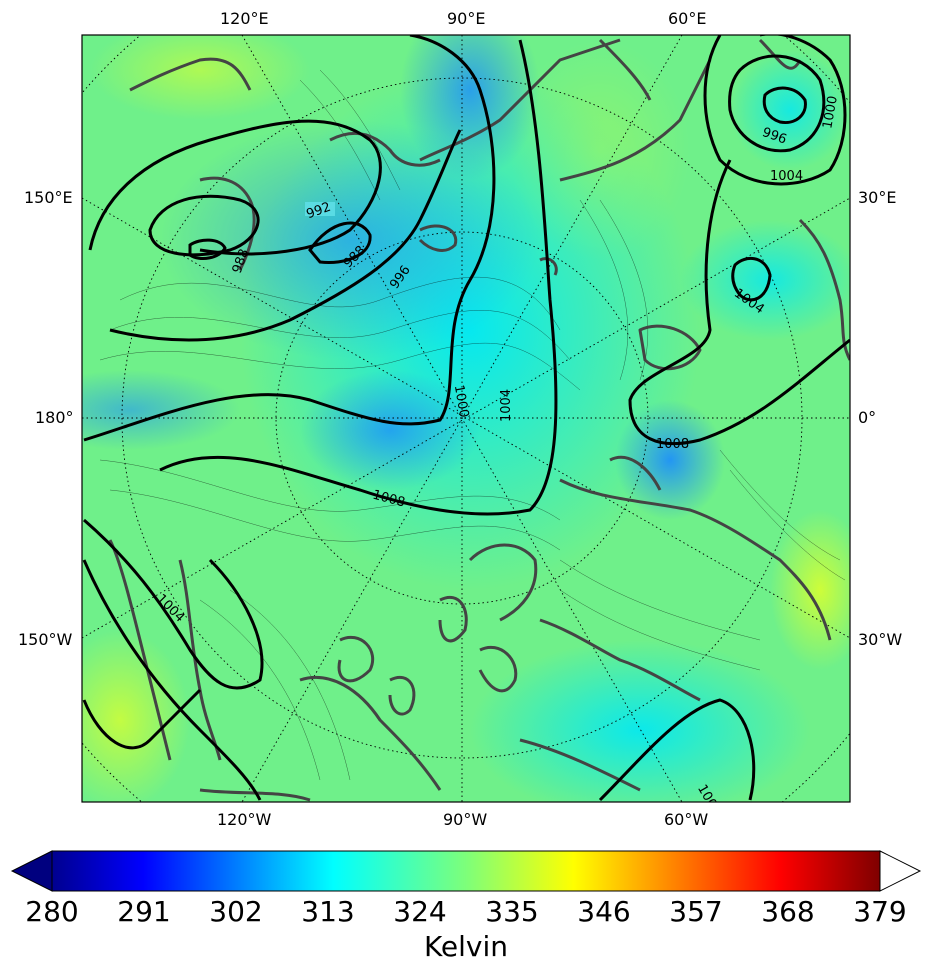 The height and width of the screenshot is (971, 932). I want to click on colorbar-tick-335: 335, so click(511, 911).